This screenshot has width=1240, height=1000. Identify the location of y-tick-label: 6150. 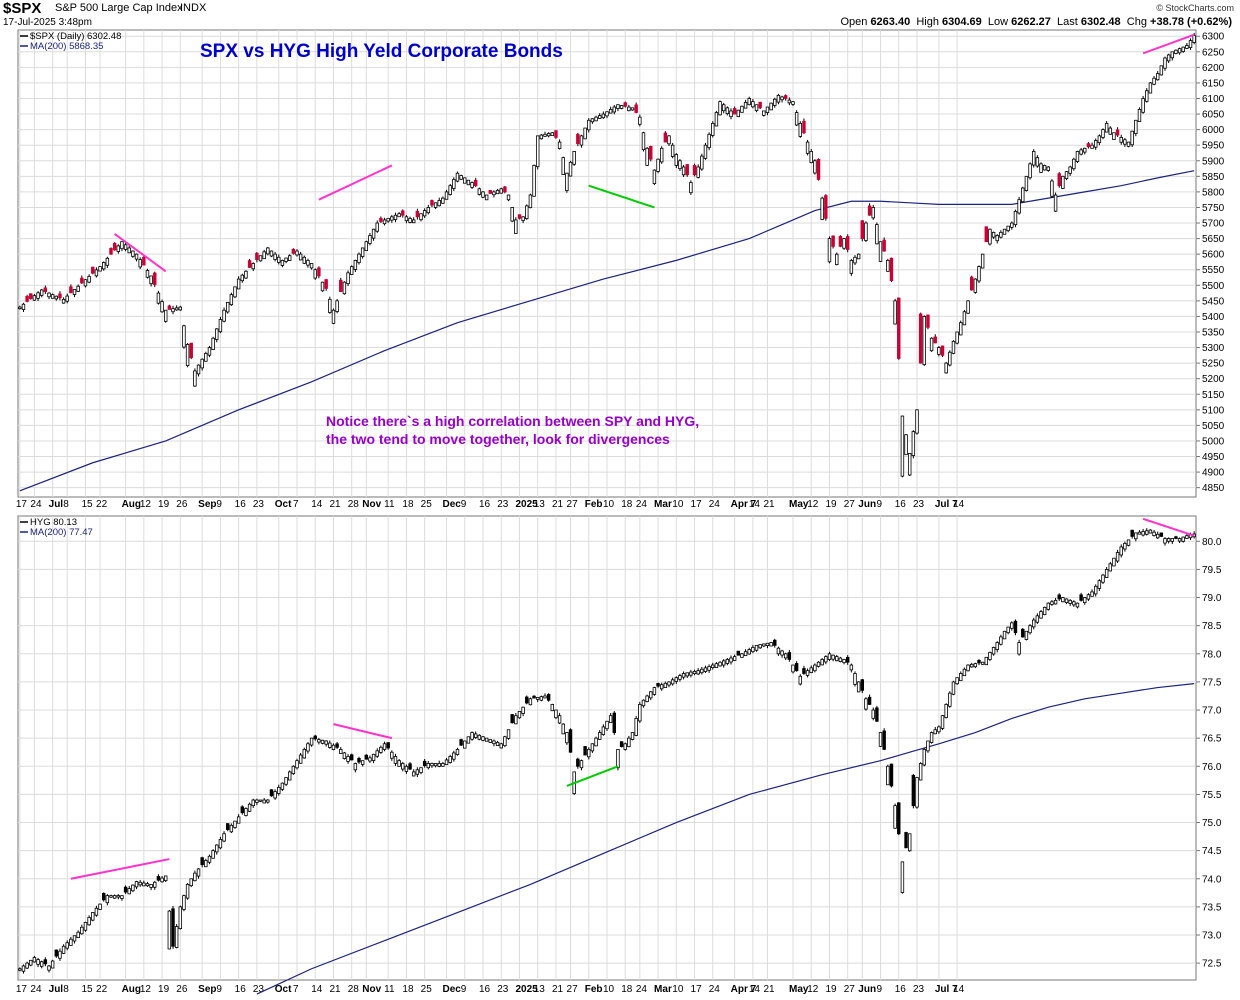
(1213, 83).